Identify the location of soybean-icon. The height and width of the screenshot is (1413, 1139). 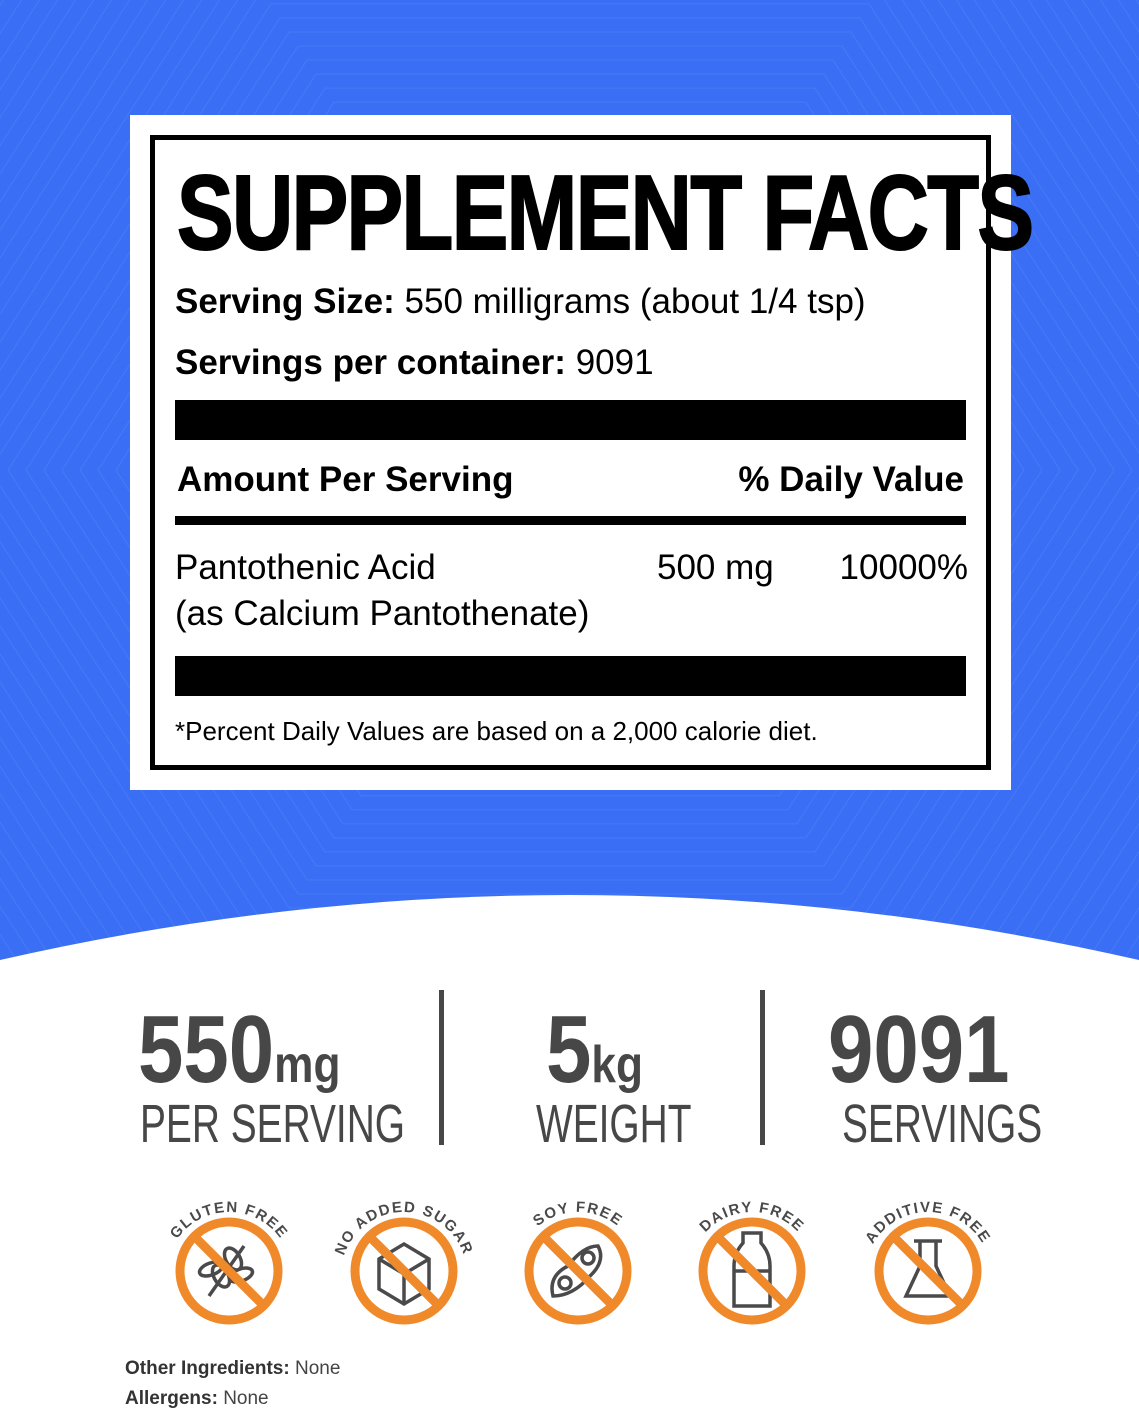
(576, 1271).